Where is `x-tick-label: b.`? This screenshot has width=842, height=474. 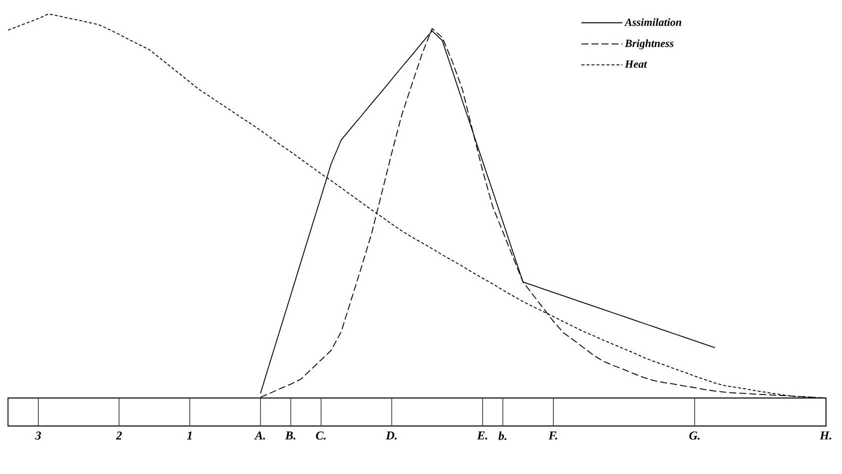
x-tick-label: b. is located at coordinates (502, 436).